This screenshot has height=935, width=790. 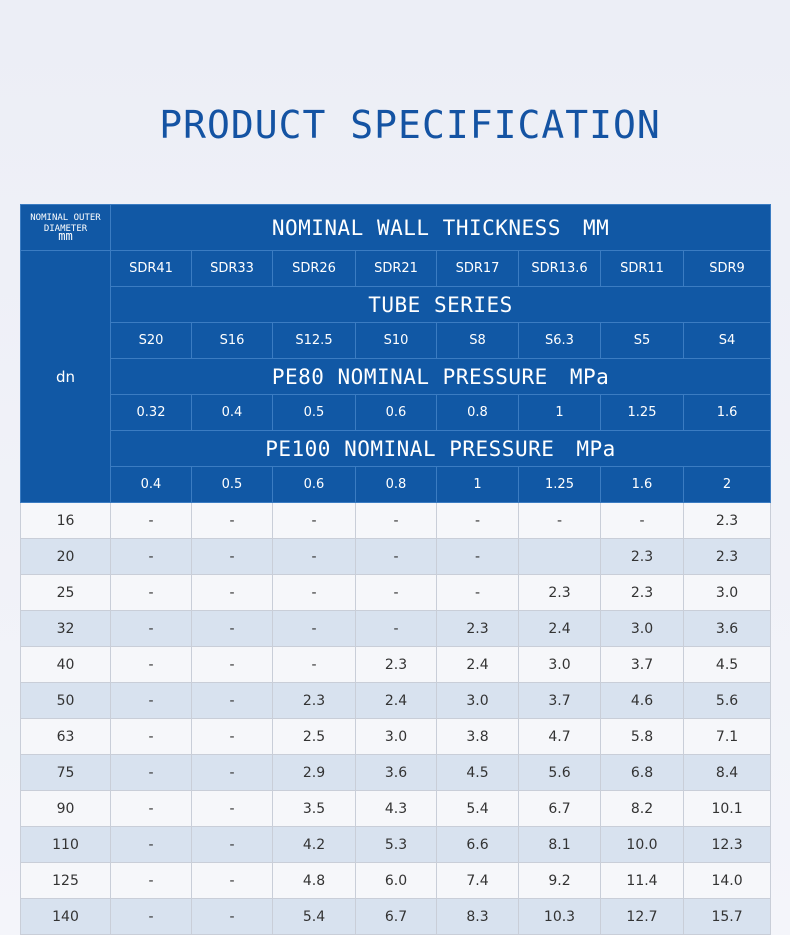 I want to click on wall-thickness-cell: 6.6, so click(x=477, y=844).